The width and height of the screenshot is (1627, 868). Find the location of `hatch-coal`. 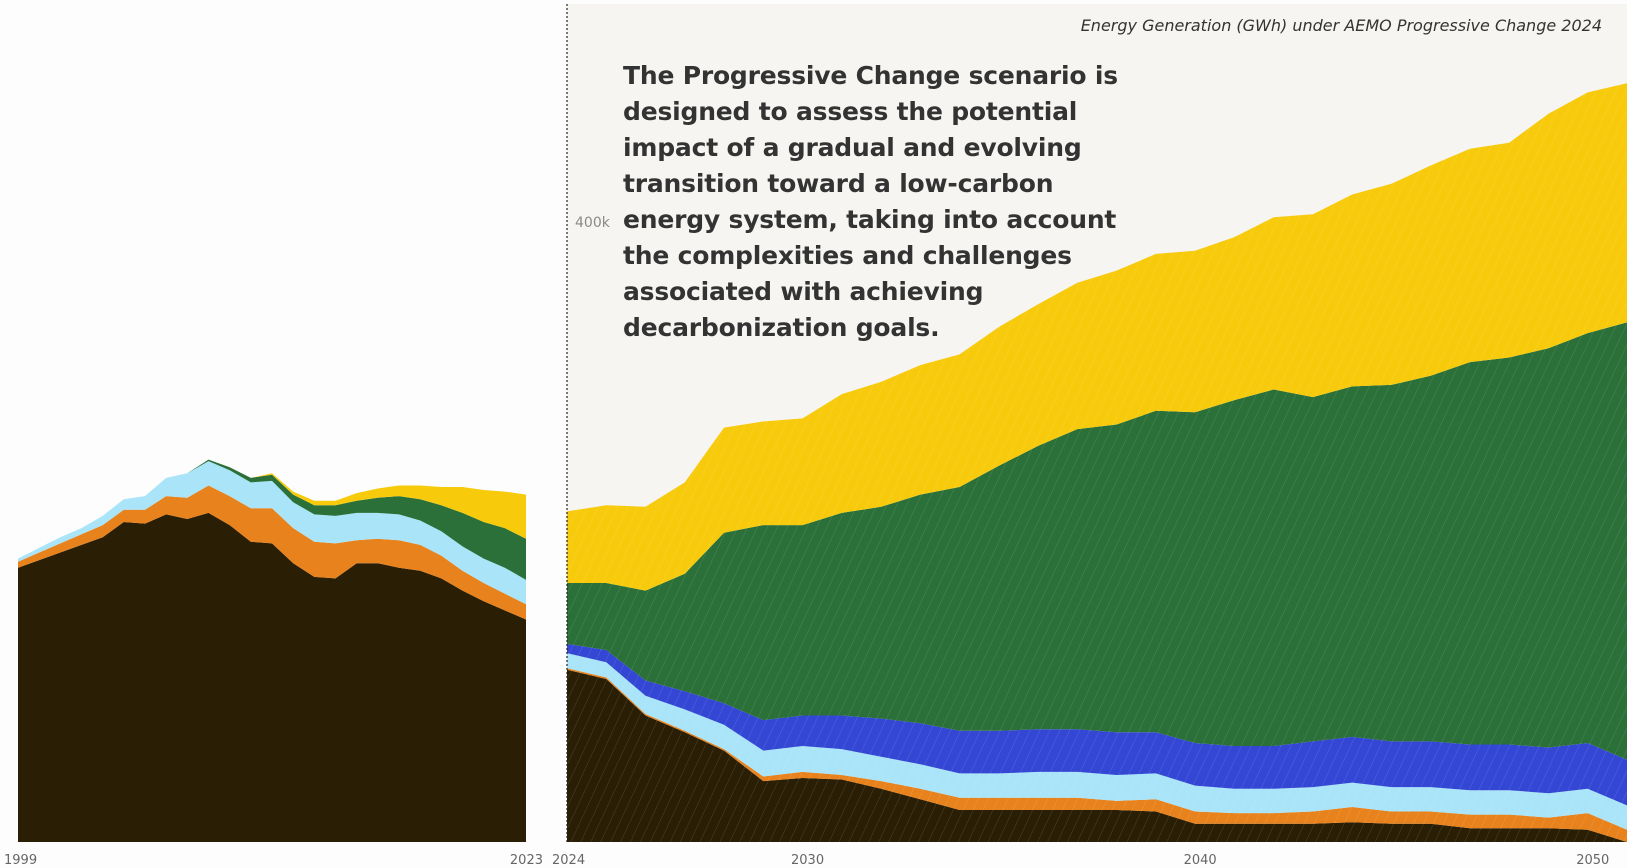

hatch-coal is located at coordinates (1097, 755).